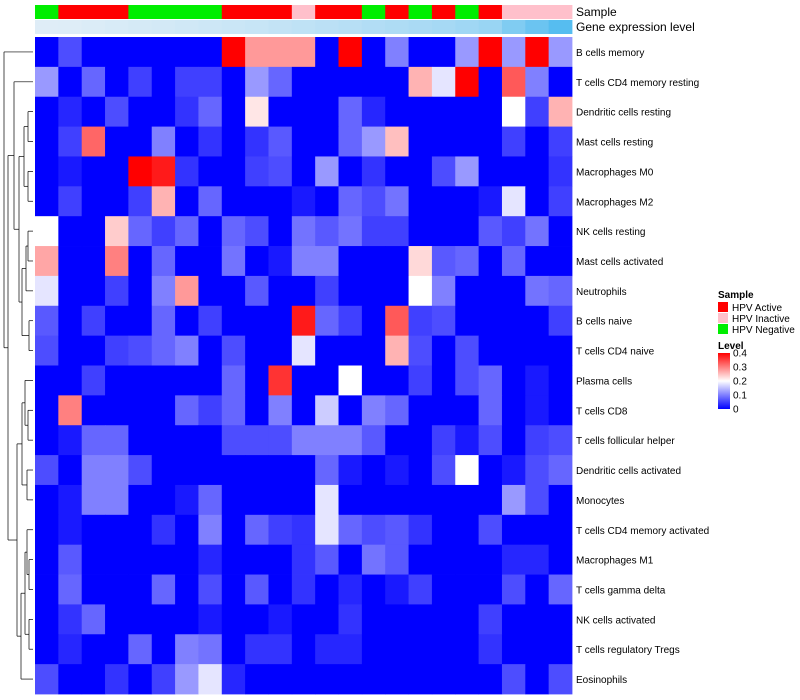 Image resolution: width=800 pixels, height=700 pixels. What do you see at coordinates (420, 410) in the screenshot?
I see `heatmap-cell-r12-c16` at bounding box center [420, 410].